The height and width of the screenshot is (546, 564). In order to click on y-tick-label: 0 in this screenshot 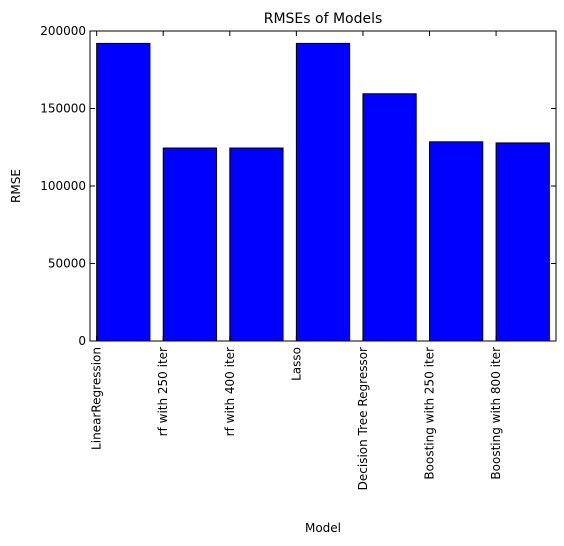, I will do `click(82, 341)`.